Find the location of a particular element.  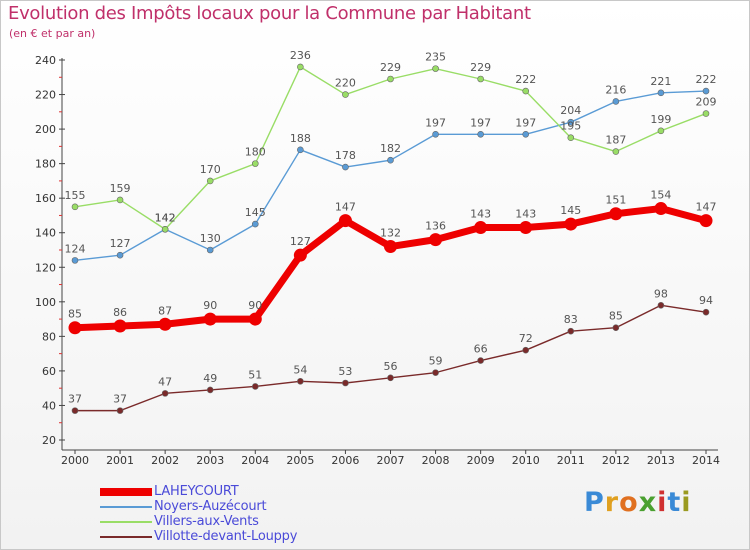

legend-item-laheycourt: LAHEYCOURT is located at coordinates (198, 491).